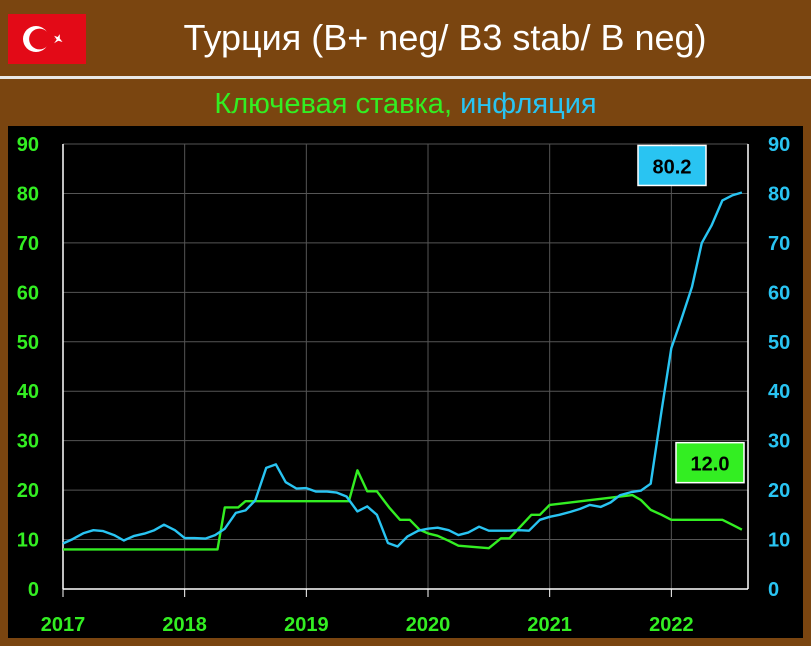  I want to click on y-tick-label-right: 10, so click(779, 541).